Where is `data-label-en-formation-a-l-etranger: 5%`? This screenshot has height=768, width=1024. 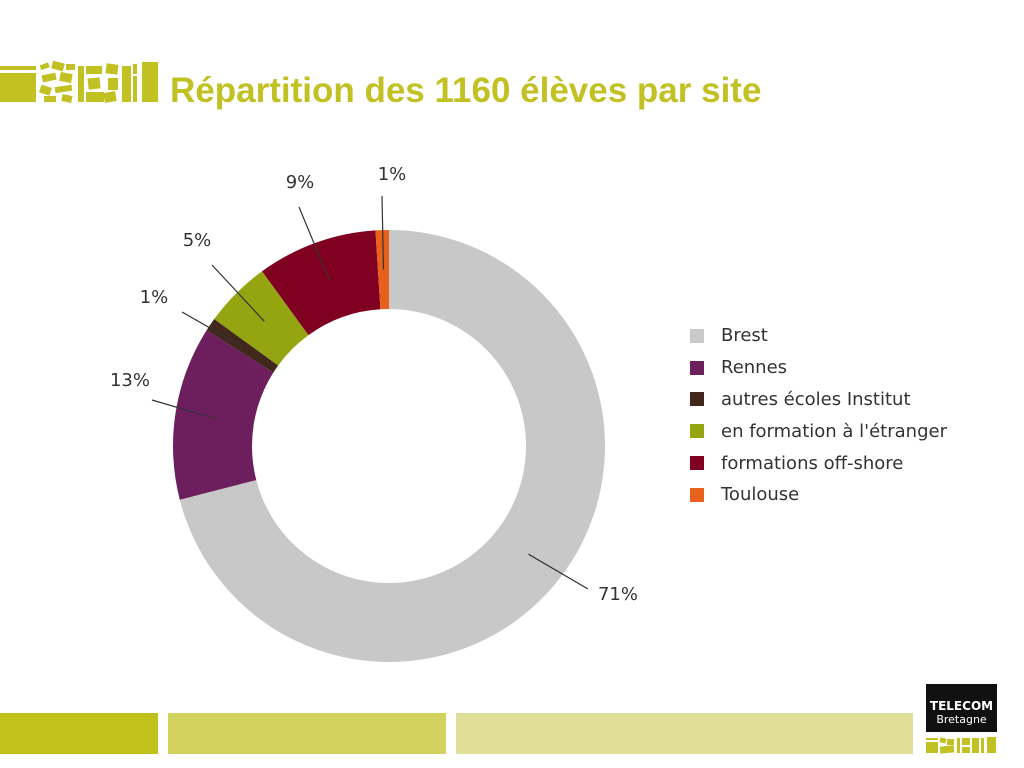
data-label-en-formation-a-l-etranger: 5% is located at coordinates (197, 240).